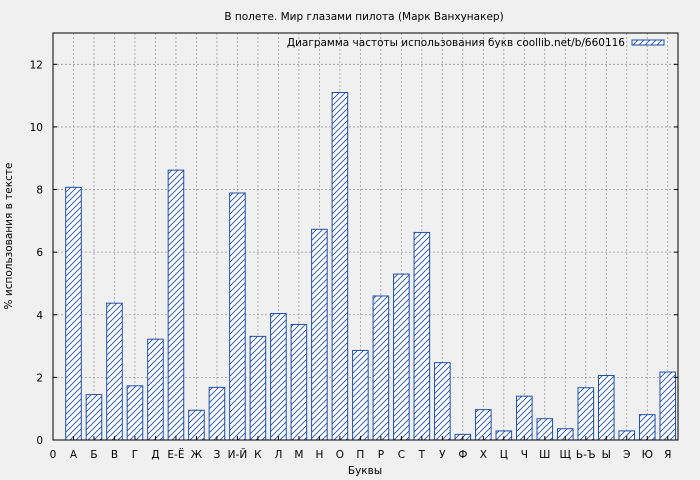  What do you see at coordinates (9, 236) in the screenshot?
I see `y-axis-title: % использования в тексте` at bounding box center [9, 236].